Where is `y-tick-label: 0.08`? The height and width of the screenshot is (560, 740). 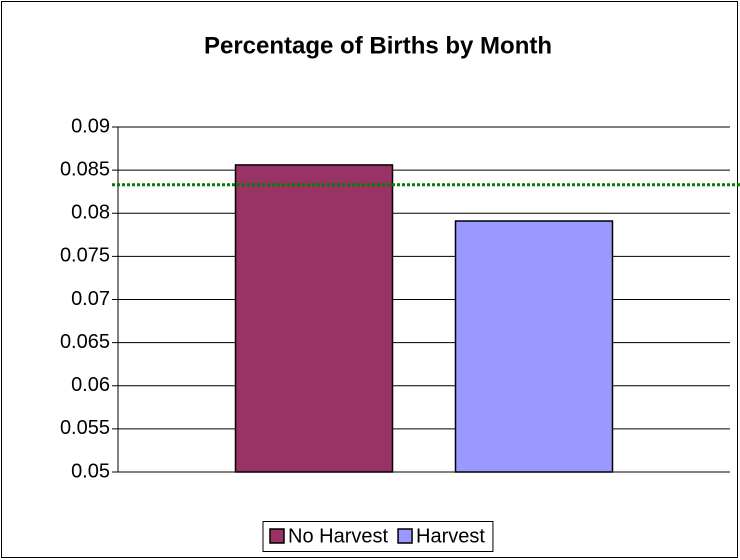 y-tick-label: 0.08 is located at coordinates (90, 213).